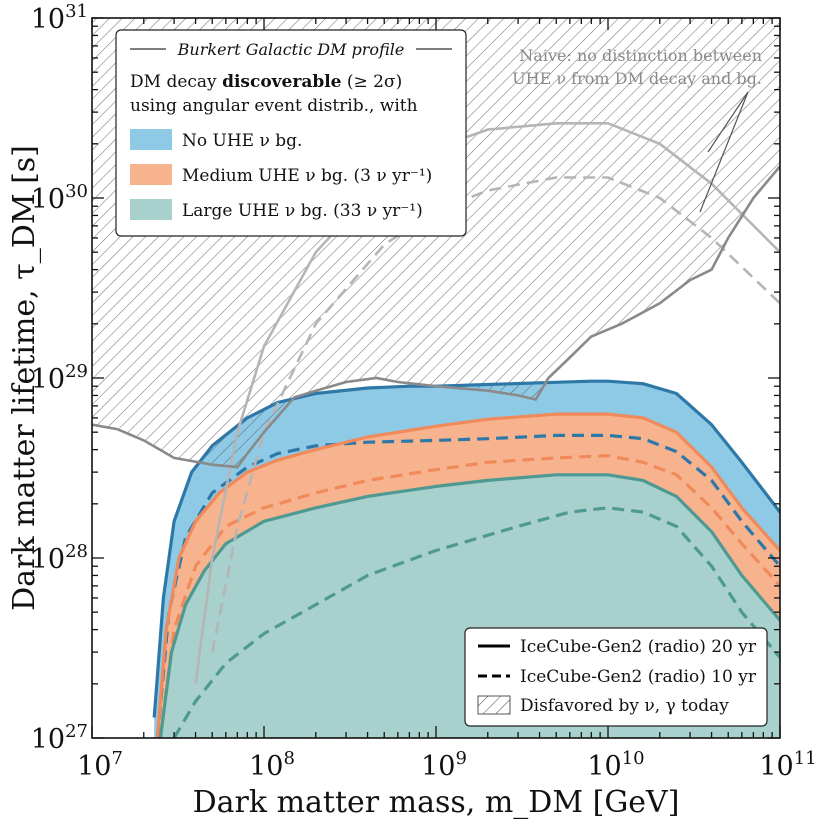 Image resolution: width=814 pixels, height=826 pixels. What do you see at coordinates (100, 765) in the screenshot?
I see `x-tick-label: 107` at bounding box center [100, 765].